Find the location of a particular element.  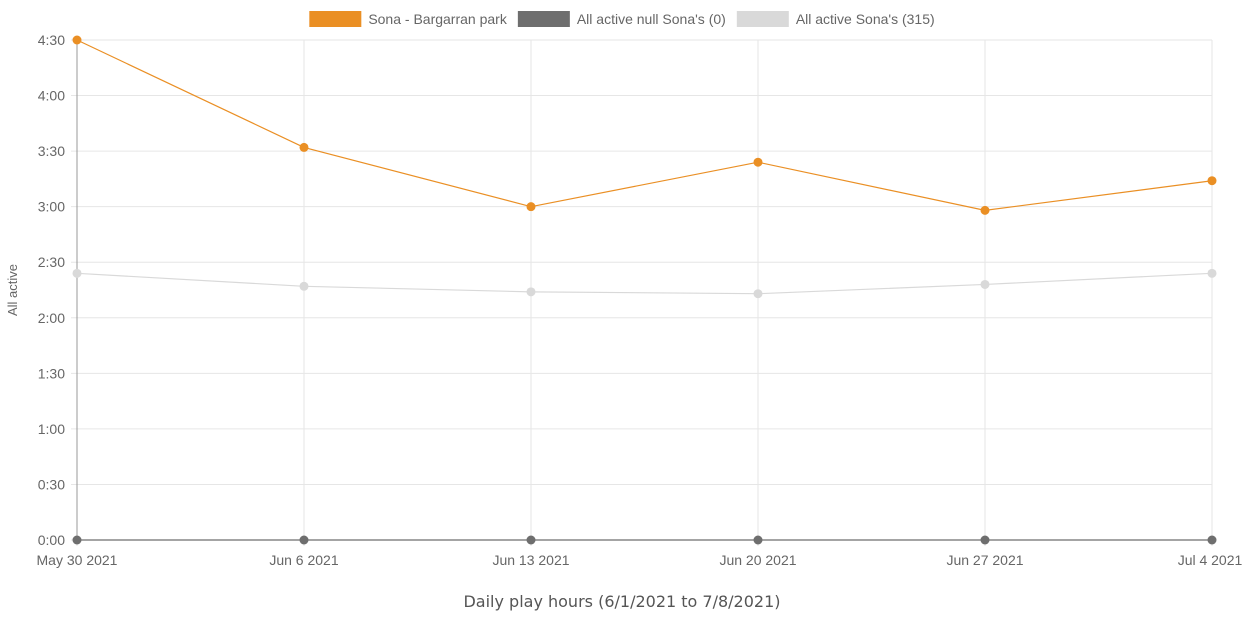

x-tick-label: Jun 27 2021 is located at coordinates (984, 560).